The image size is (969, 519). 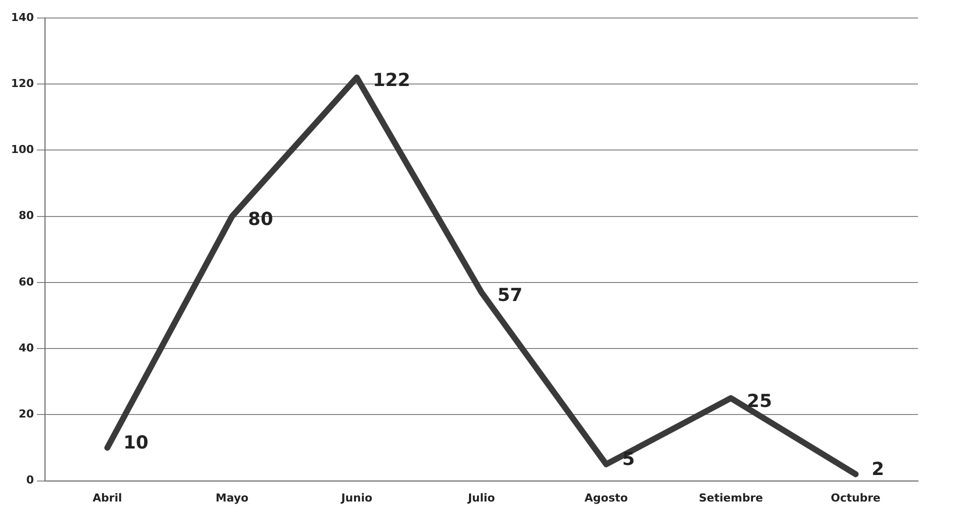 What do you see at coordinates (22, 149) in the screenshot?
I see `y-tick-label: 100` at bounding box center [22, 149].